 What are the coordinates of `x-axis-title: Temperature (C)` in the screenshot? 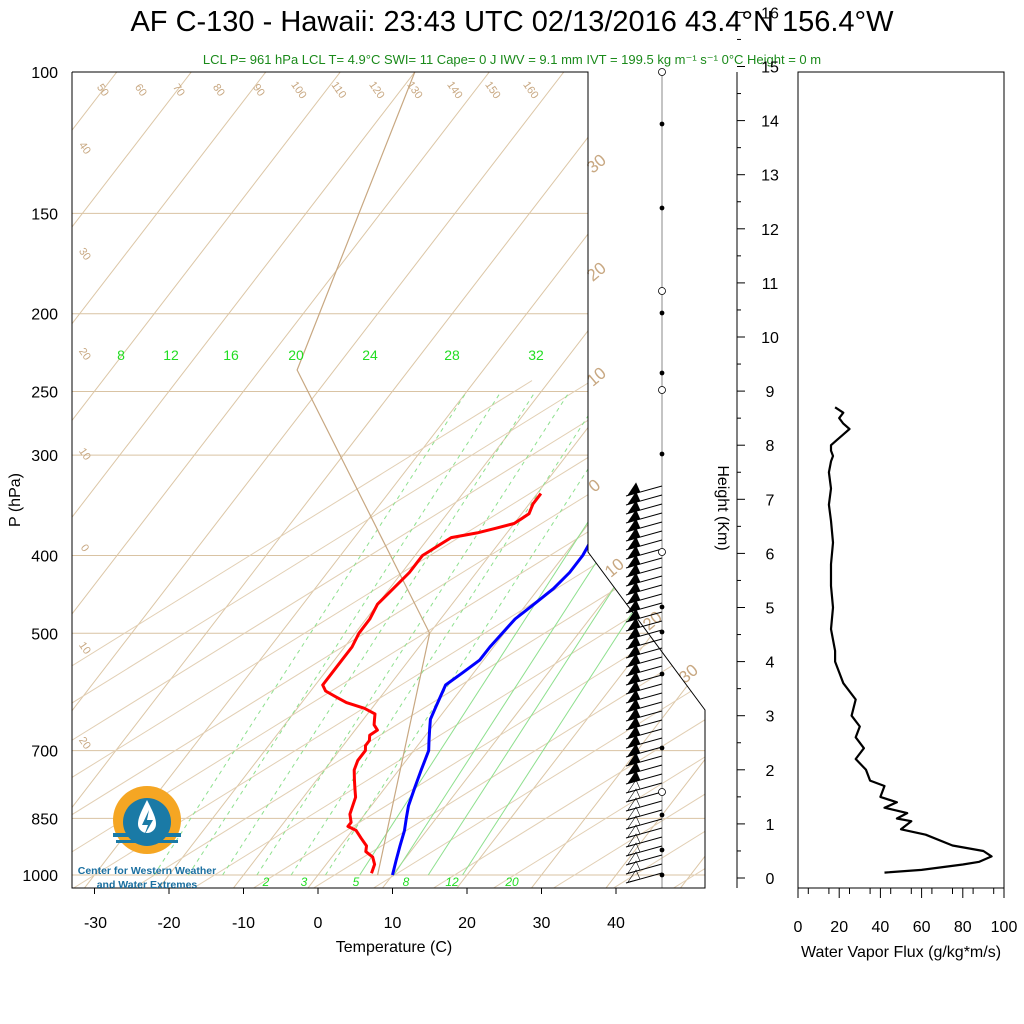 It's located at (394, 947).